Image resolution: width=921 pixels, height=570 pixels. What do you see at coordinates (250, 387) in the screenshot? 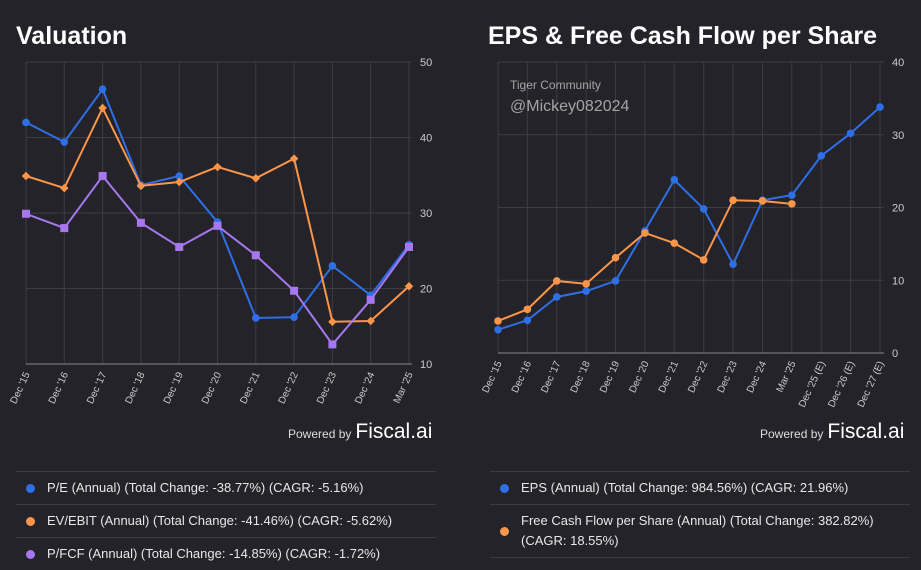
I see `x-tick-label: Dec '21` at bounding box center [250, 387].